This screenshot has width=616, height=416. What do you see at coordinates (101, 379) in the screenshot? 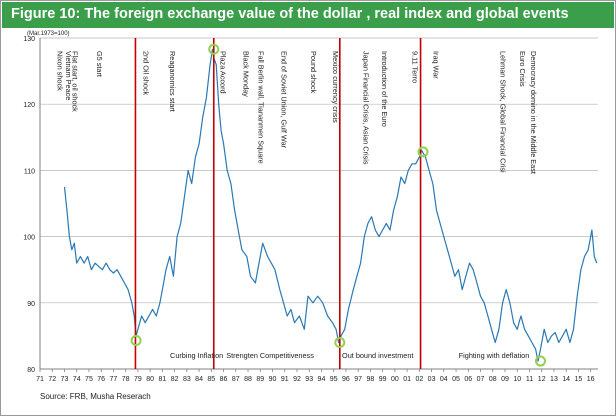
I see `x-tick-label: 76` at bounding box center [101, 379].